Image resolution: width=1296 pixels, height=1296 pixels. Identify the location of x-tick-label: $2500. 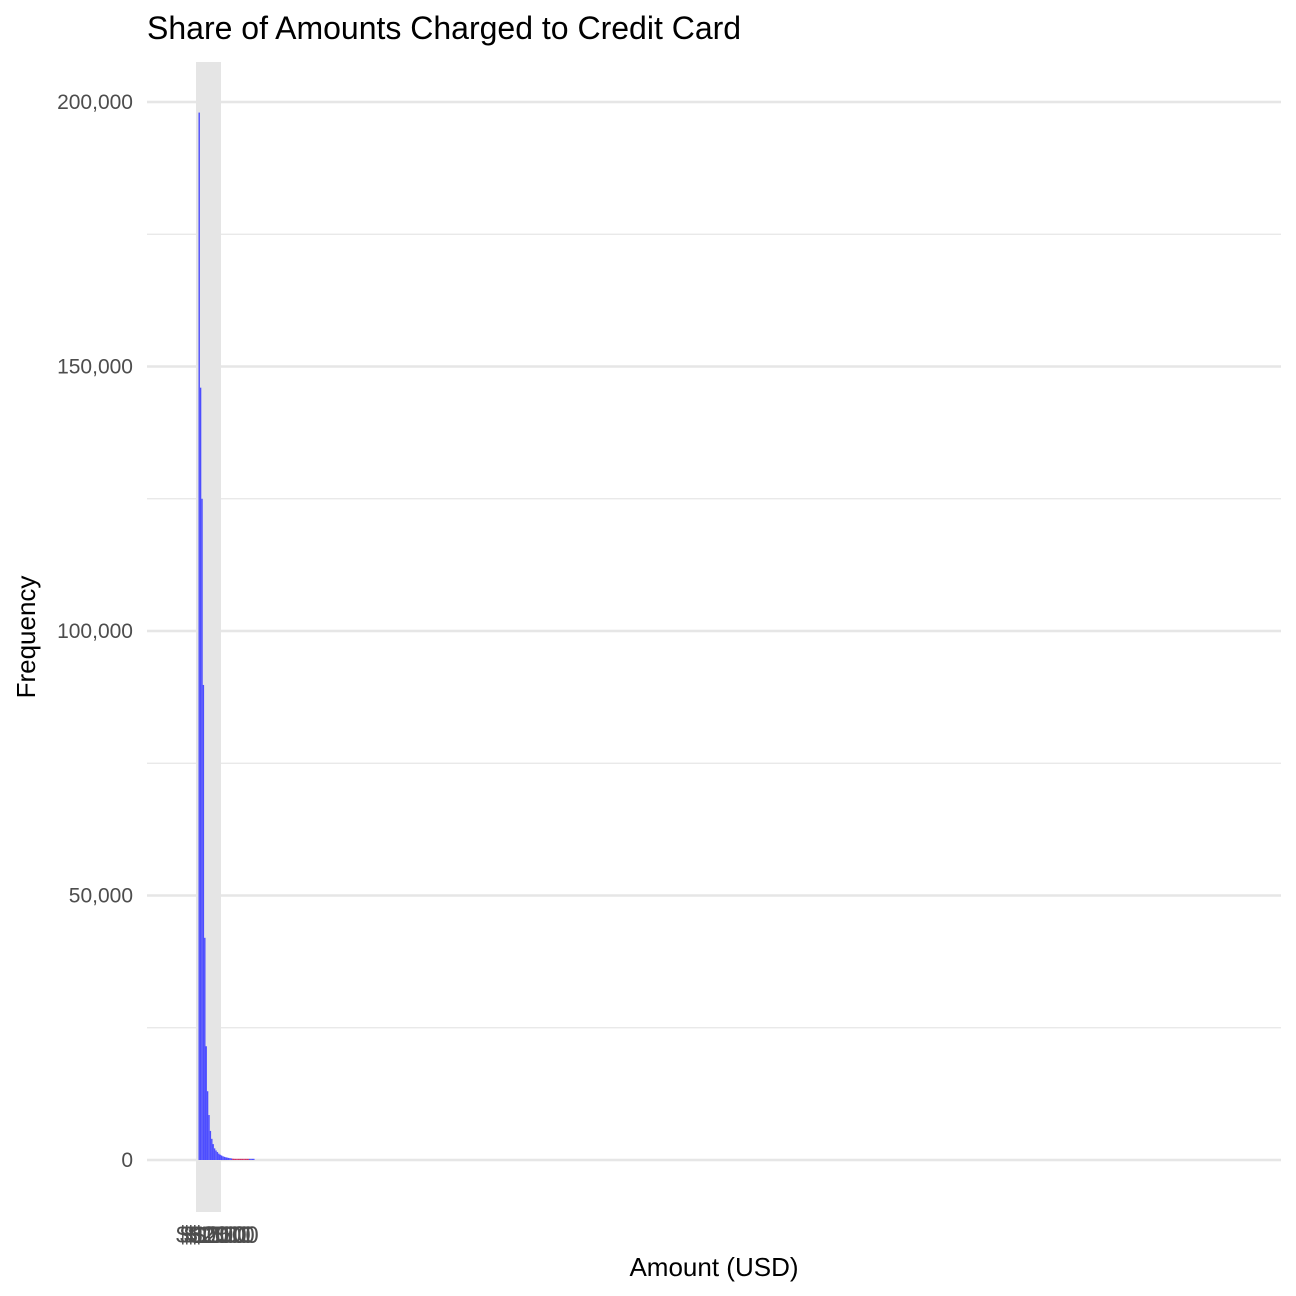
(225, 1235).